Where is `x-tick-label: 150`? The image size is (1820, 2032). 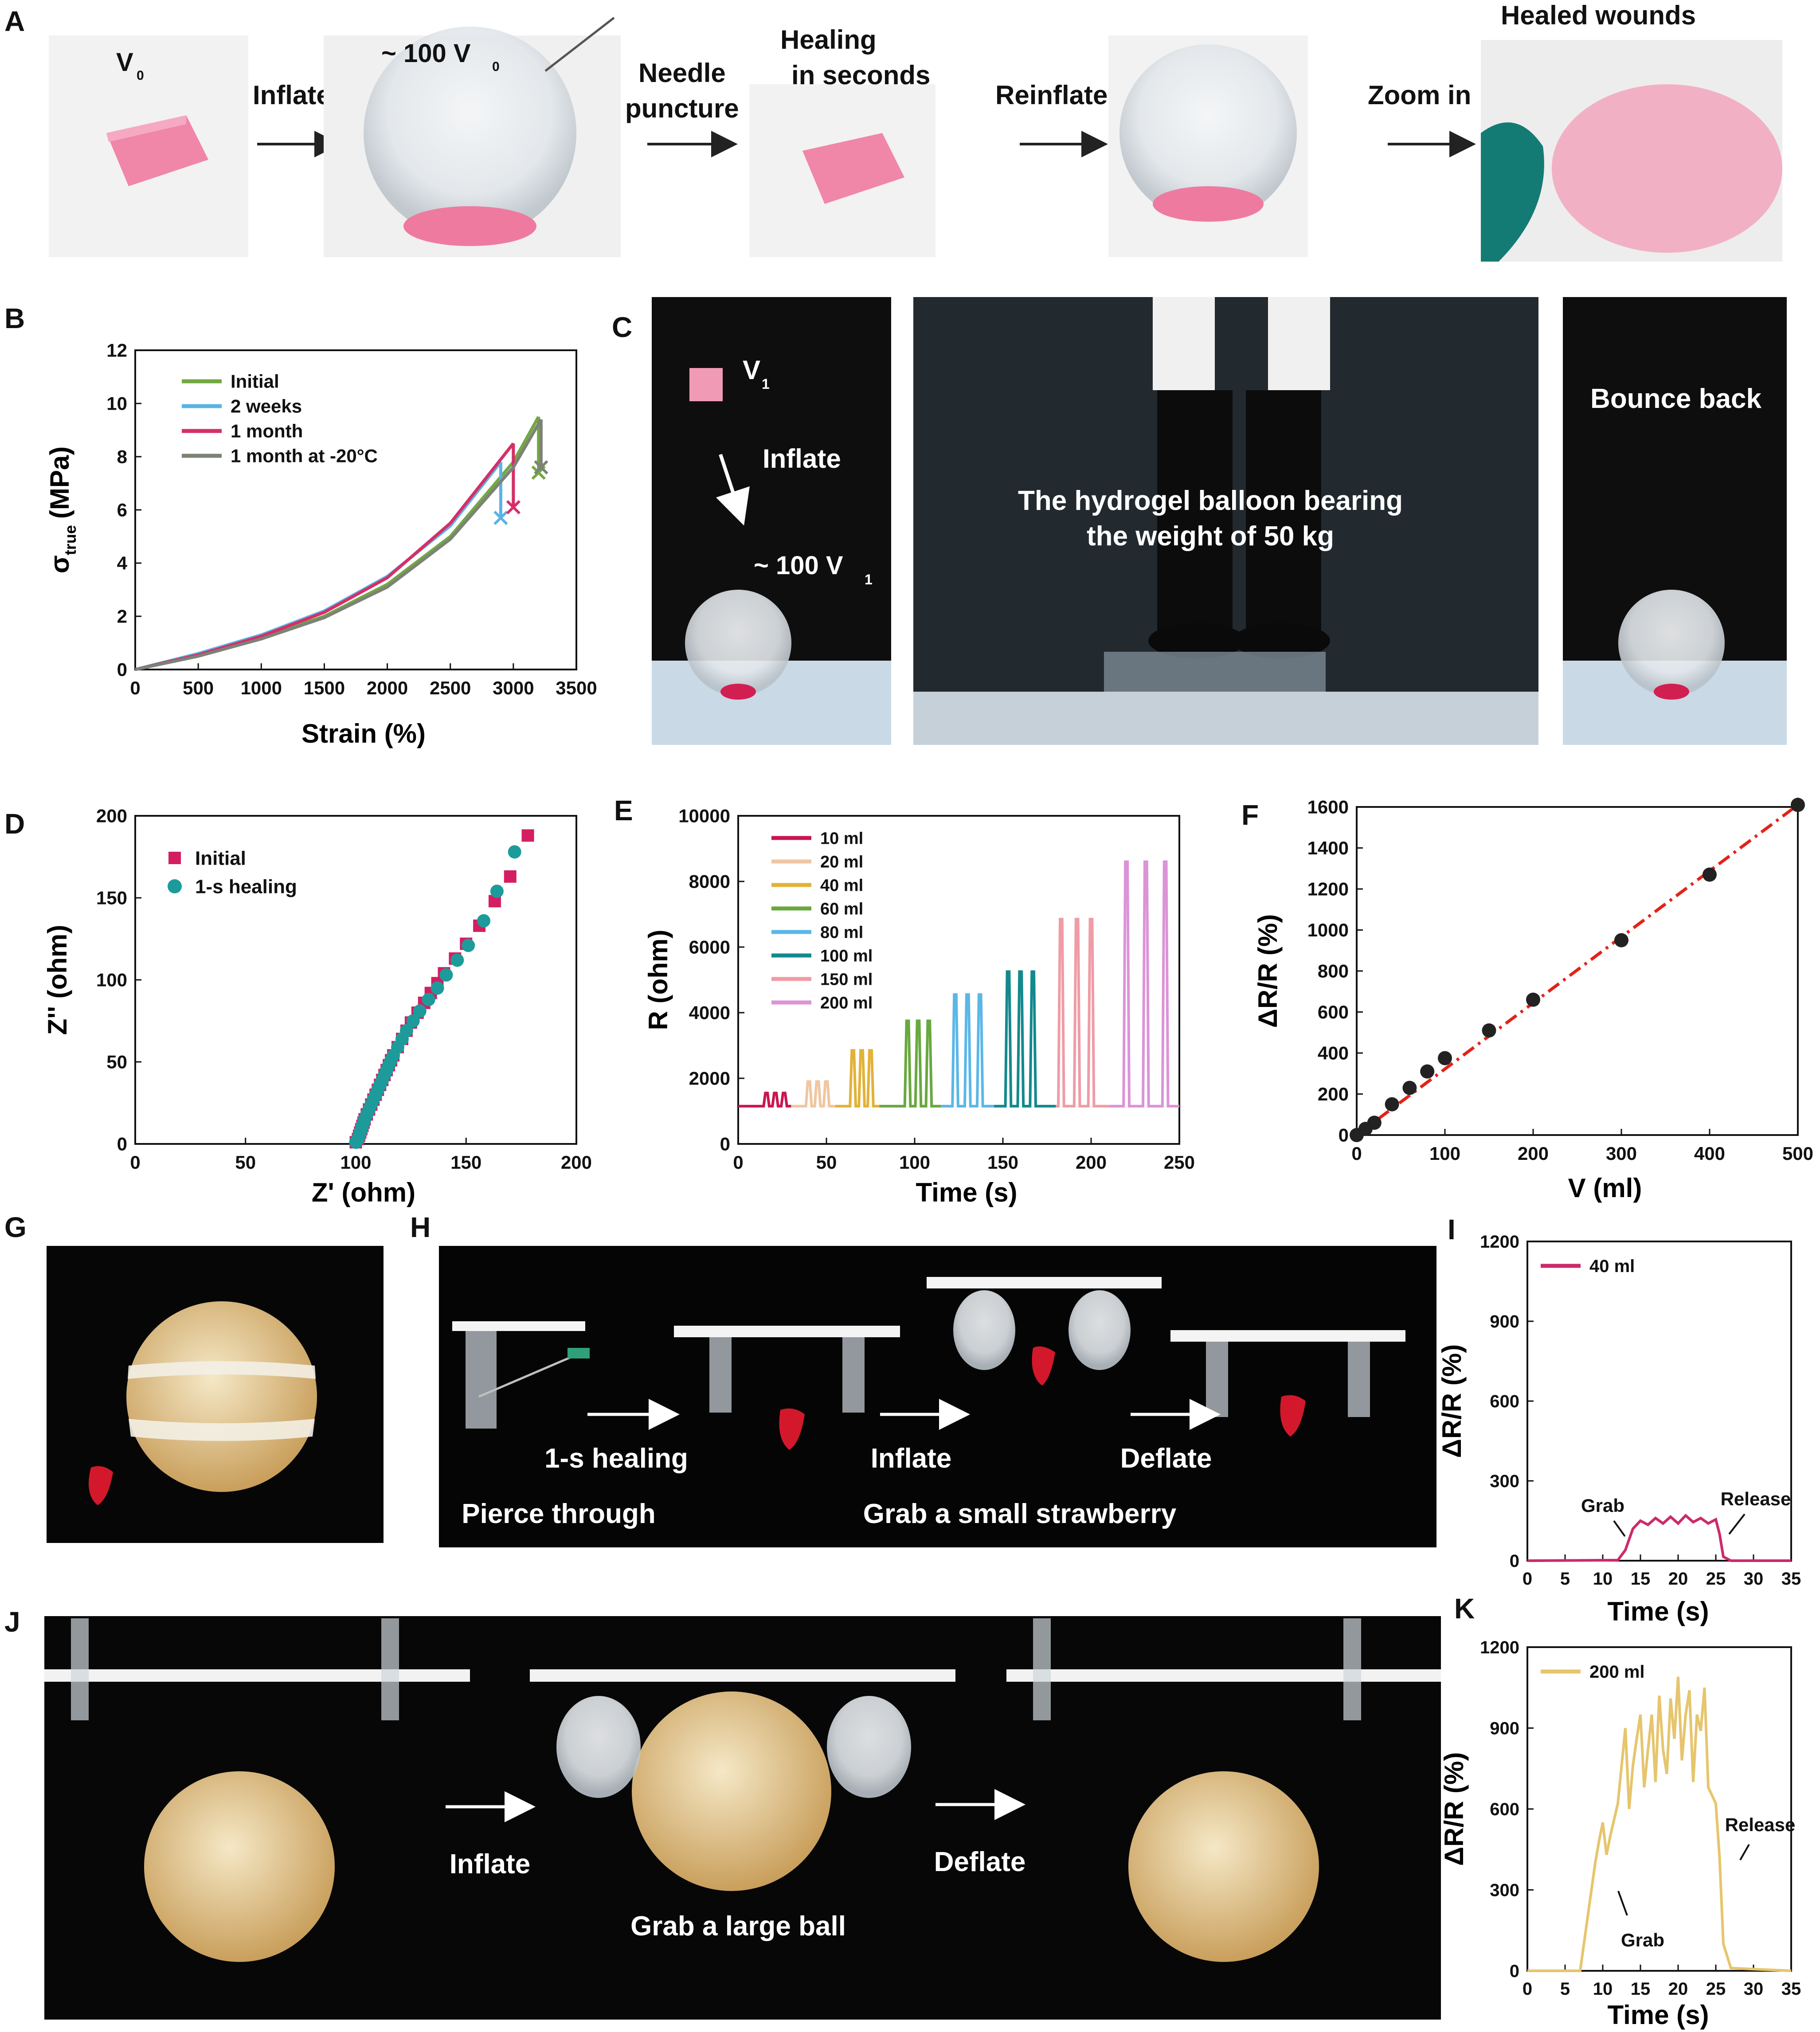
x-tick-label: 150 is located at coordinates (465, 1162).